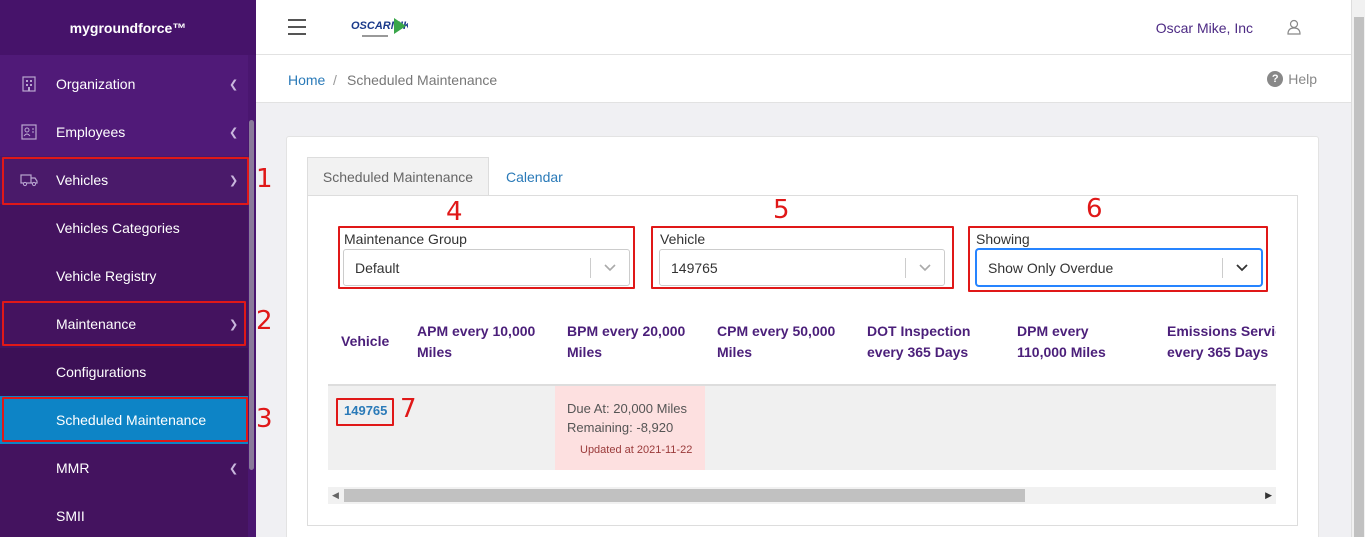  I want to click on sidebar-item-employees: Employees ❮, so click(124, 132).